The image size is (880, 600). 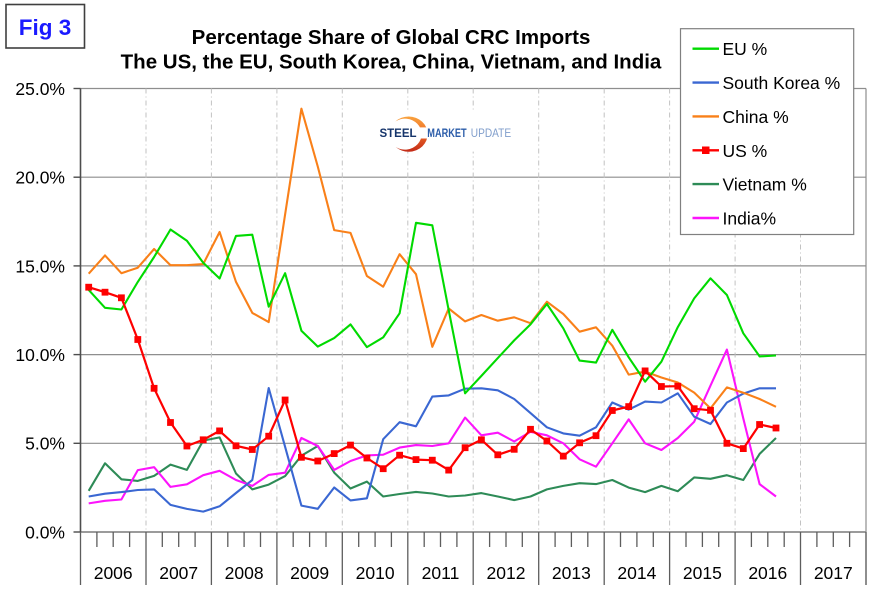 What do you see at coordinates (113, 573) in the screenshot?
I see `svg-text: 2006` at bounding box center [113, 573].